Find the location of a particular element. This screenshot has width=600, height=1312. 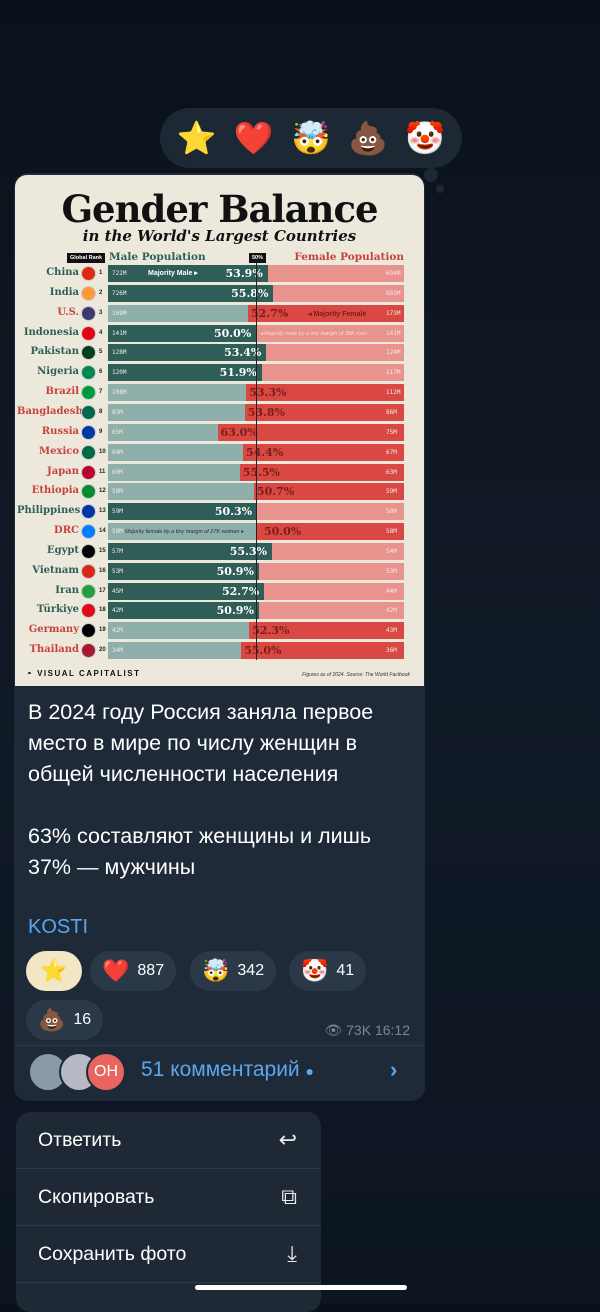

female-pop-label: 53M is located at coordinates (391, 571).